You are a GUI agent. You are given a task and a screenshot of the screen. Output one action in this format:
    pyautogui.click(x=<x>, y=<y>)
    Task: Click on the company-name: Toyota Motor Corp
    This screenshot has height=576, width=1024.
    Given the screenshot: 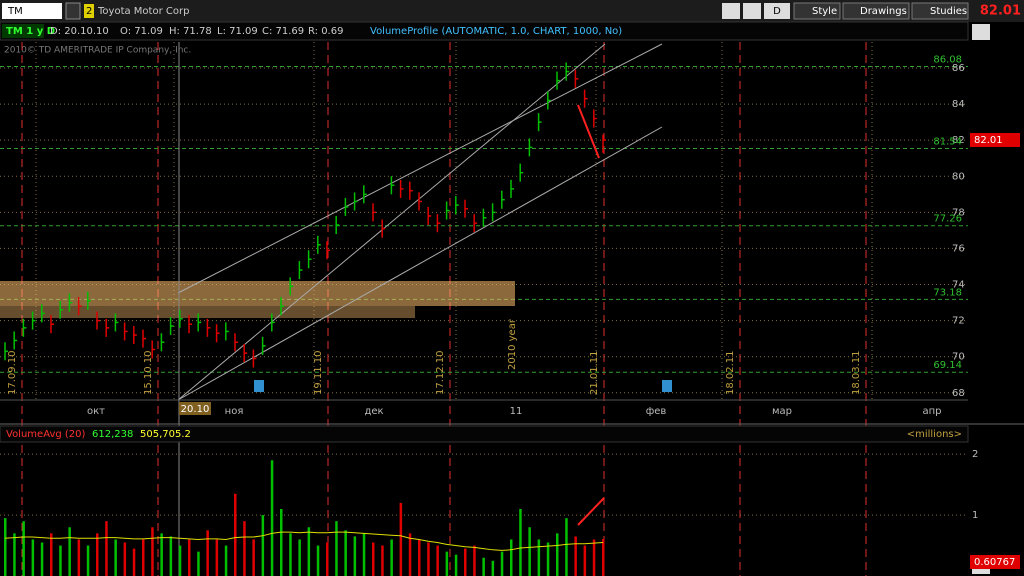 What is the action you would take?
    pyautogui.click(x=143, y=11)
    